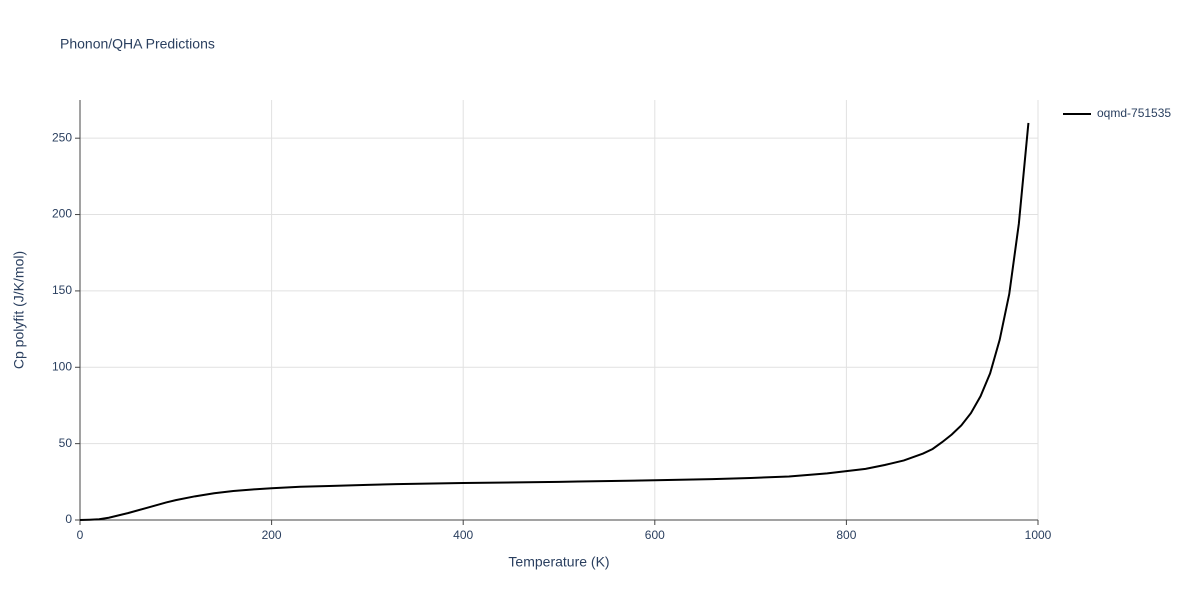  I want to click on x-tick-label: 800, so click(846, 535).